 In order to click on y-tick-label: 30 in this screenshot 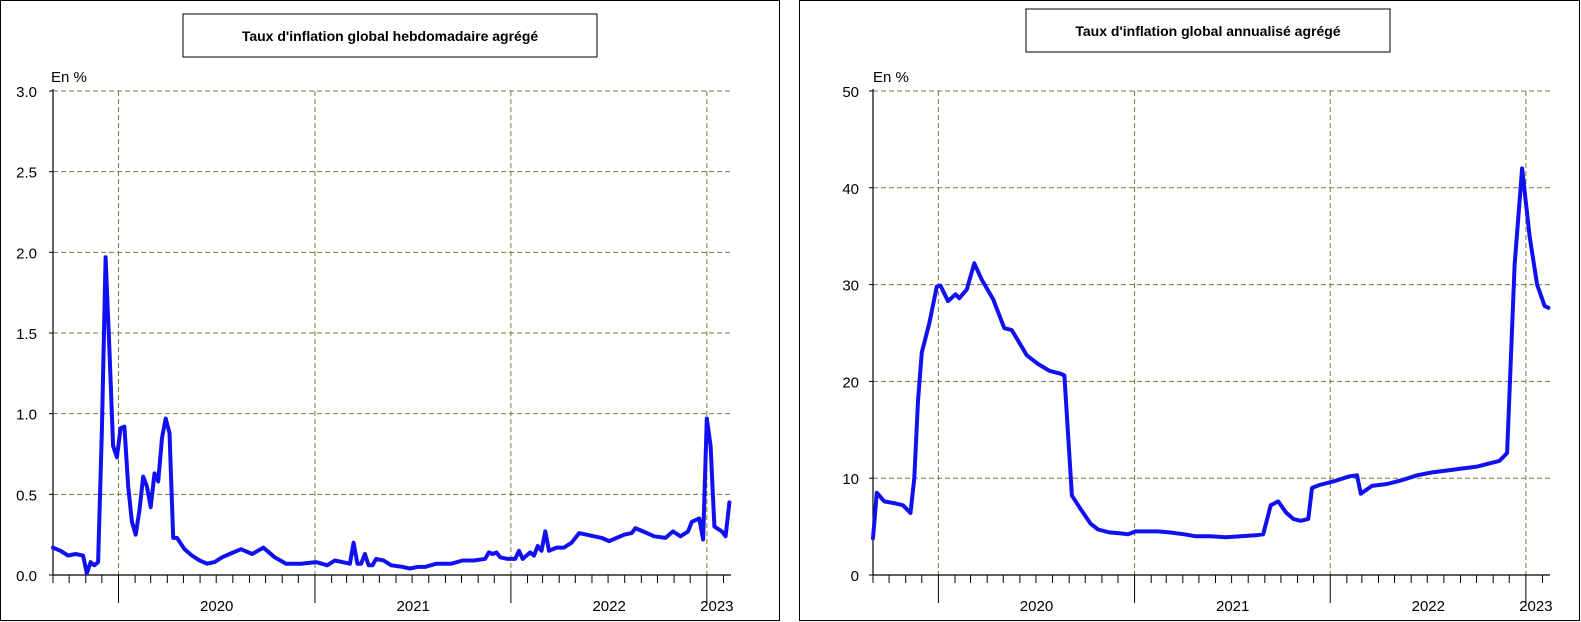, I will do `click(850, 286)`.